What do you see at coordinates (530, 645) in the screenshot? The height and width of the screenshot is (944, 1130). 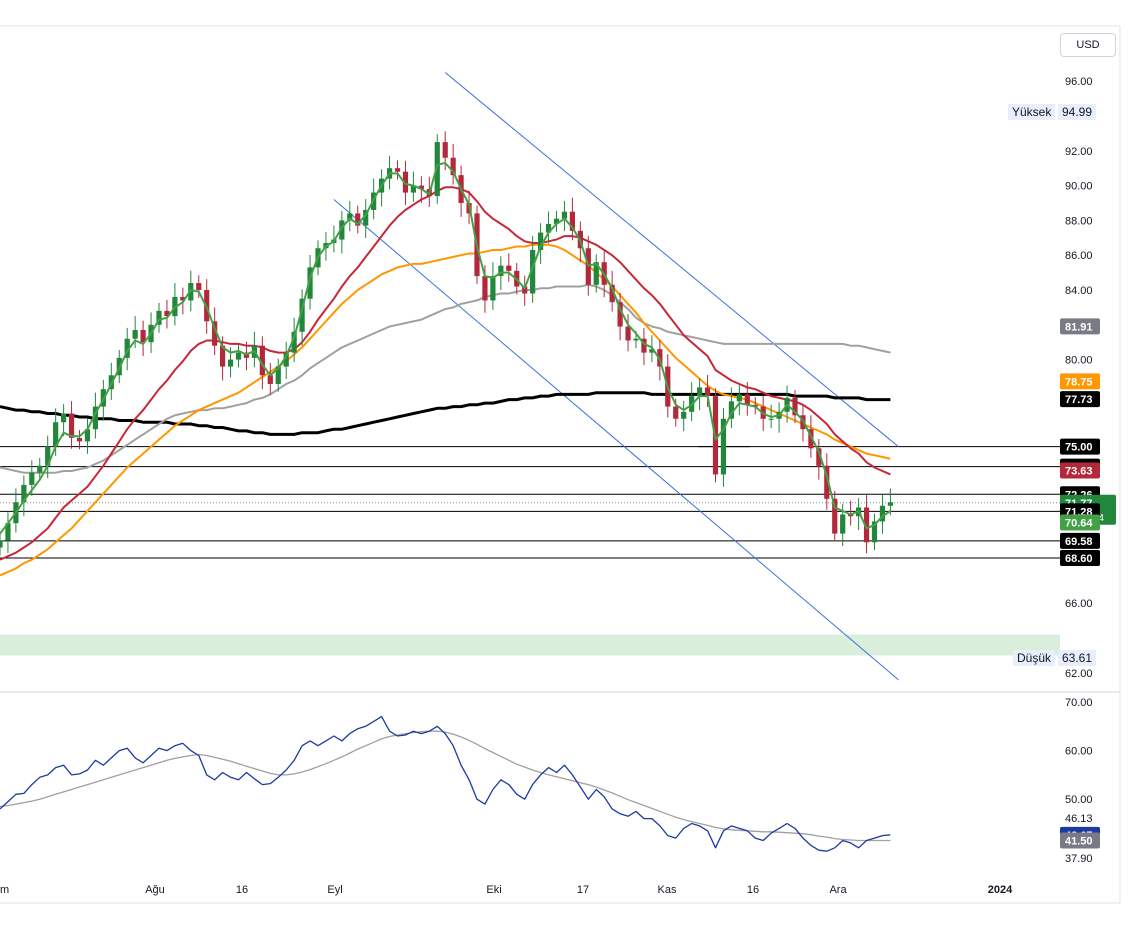 I see `low-zone-band` at bounding box center [530, 645].